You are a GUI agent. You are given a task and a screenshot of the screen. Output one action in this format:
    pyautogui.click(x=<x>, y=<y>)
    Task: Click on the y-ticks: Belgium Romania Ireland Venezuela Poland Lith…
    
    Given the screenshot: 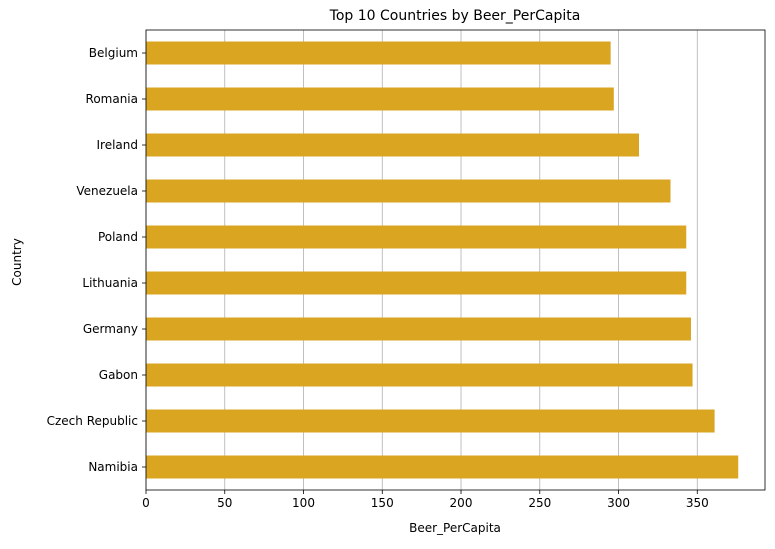 What is the action you would take?
    pyautogui.click(x=96, y=260)
    